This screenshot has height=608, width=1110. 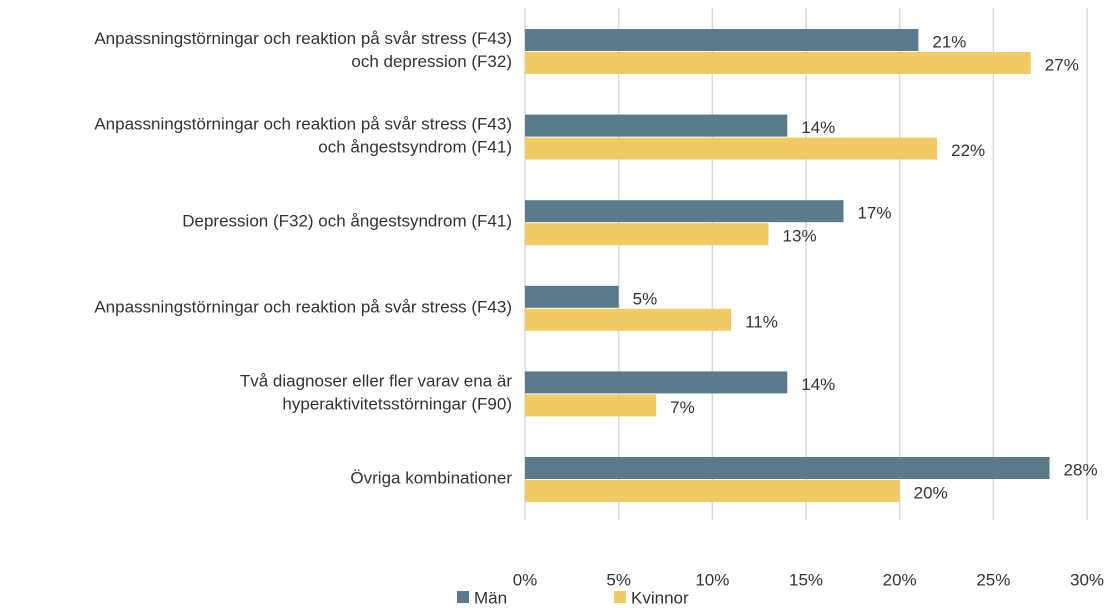 I want to click on value-label: 7%, so click(x=682, y=407).